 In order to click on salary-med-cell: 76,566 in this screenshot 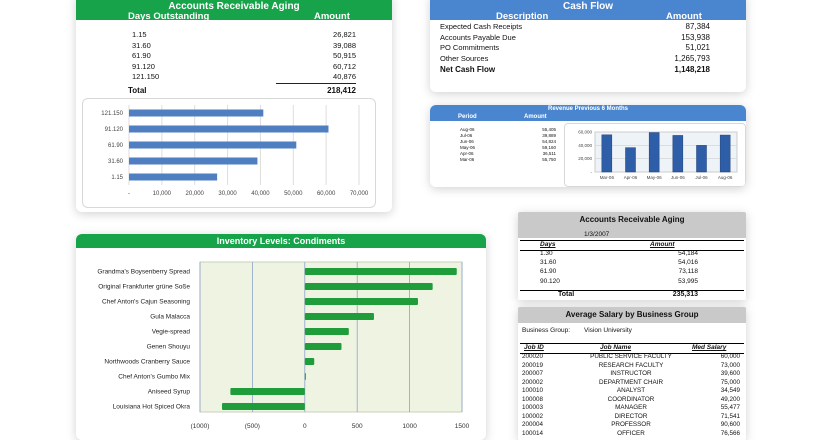, I will do `click(730, 433)`.